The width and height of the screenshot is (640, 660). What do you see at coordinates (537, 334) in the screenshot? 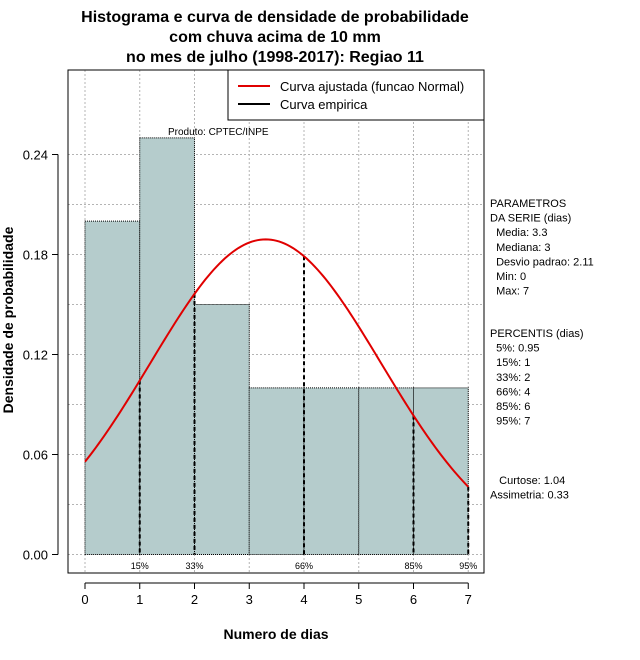
I see `percentis-line-0: PERCENTIS (dias)` at bounding box center [537, 334].